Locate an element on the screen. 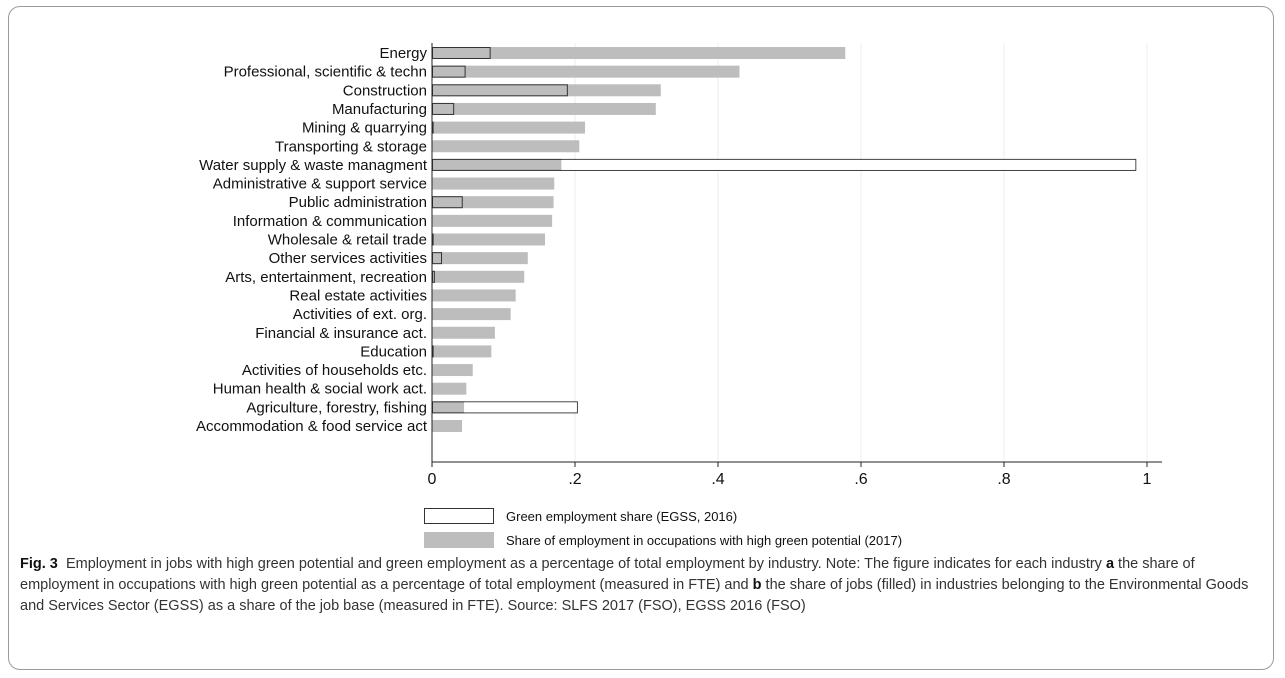  category-label: Arts, entertainment, recreation is located at coordinates (326, 277).